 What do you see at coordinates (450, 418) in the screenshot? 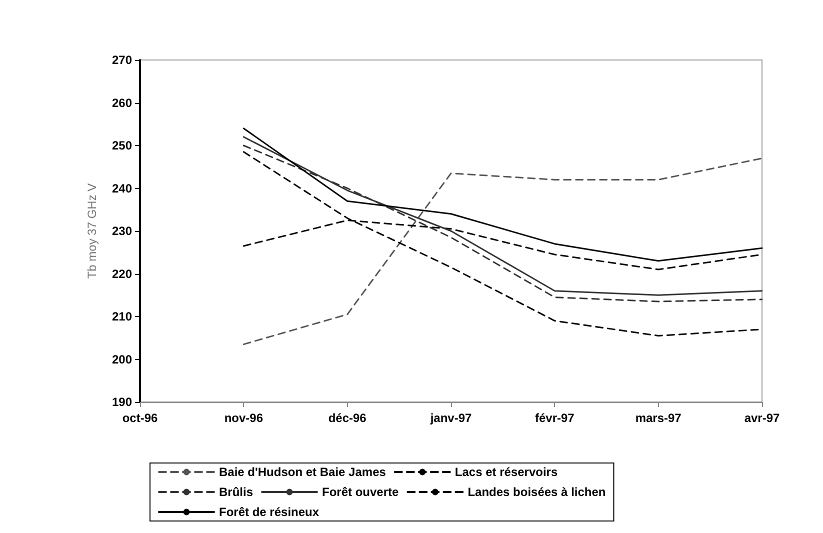
I see `x-tick-label: janv-97` at bounding box center [450, 418].